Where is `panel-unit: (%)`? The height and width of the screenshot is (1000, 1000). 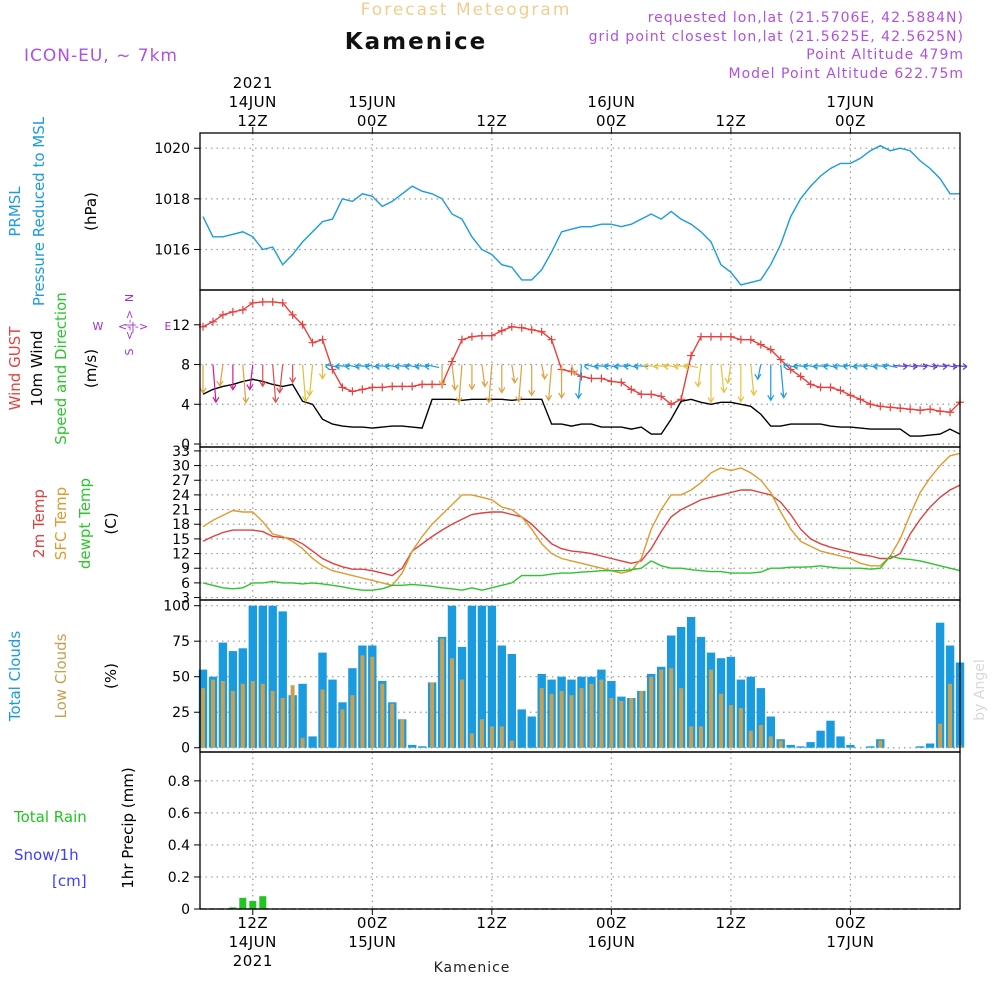
panel-unit: (%) is located at coordinates (111, 676).